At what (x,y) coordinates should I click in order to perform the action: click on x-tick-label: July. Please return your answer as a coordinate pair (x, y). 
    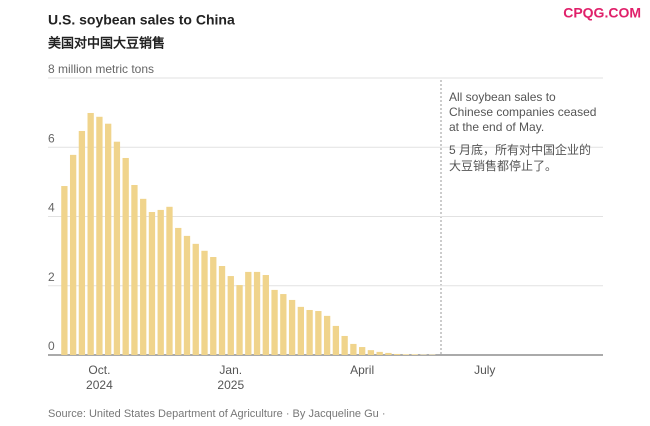
    Looking at the image, I should click on (485, 370).